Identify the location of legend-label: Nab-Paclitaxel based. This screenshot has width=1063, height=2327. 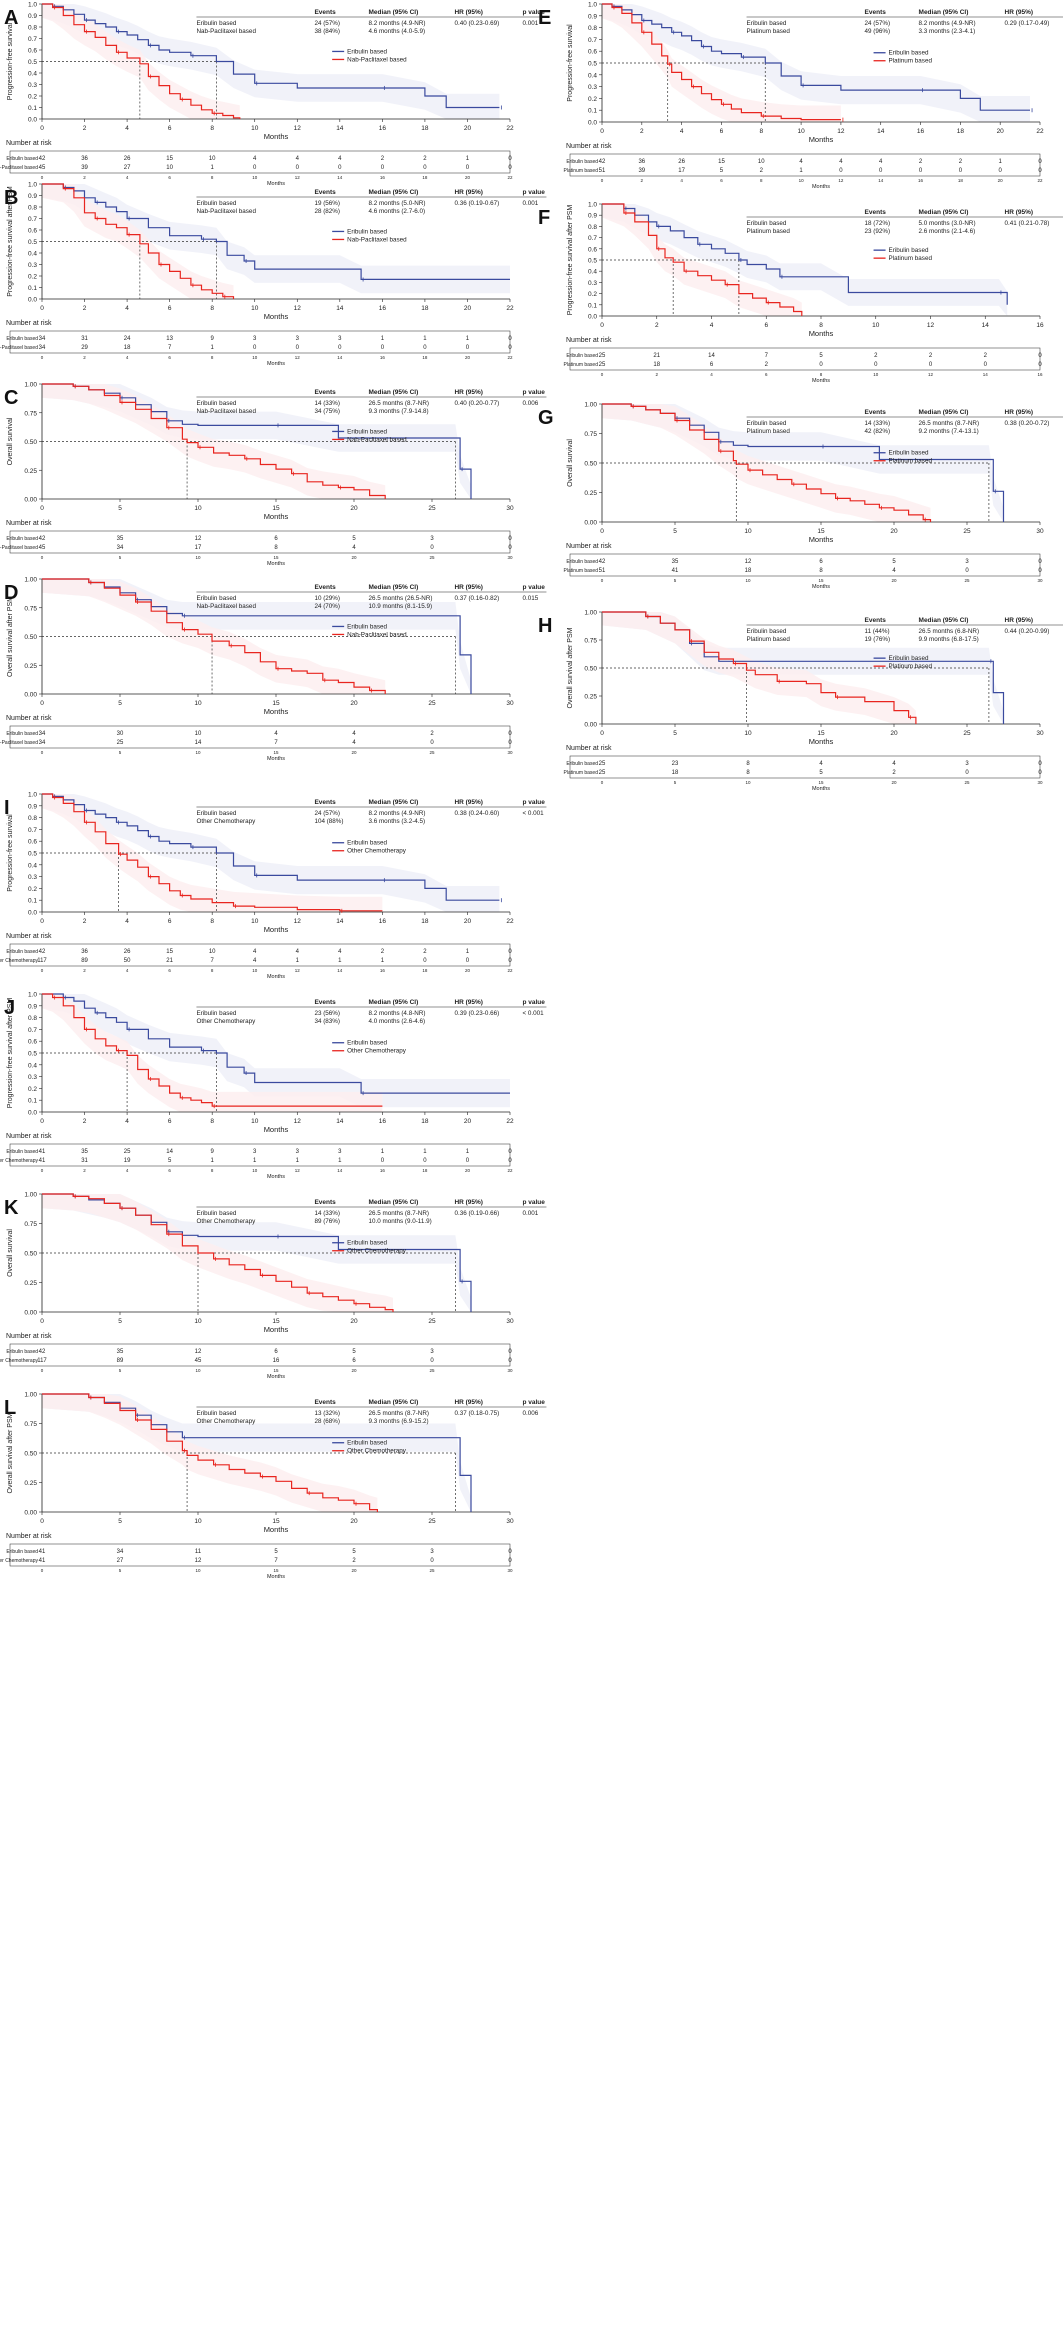
(377, 439).